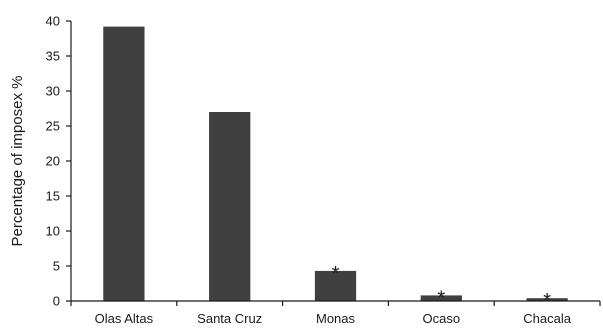  Describe the element at coordinates (56, 266) in the screenshot. I see `y-tick-label: 5` at that location.